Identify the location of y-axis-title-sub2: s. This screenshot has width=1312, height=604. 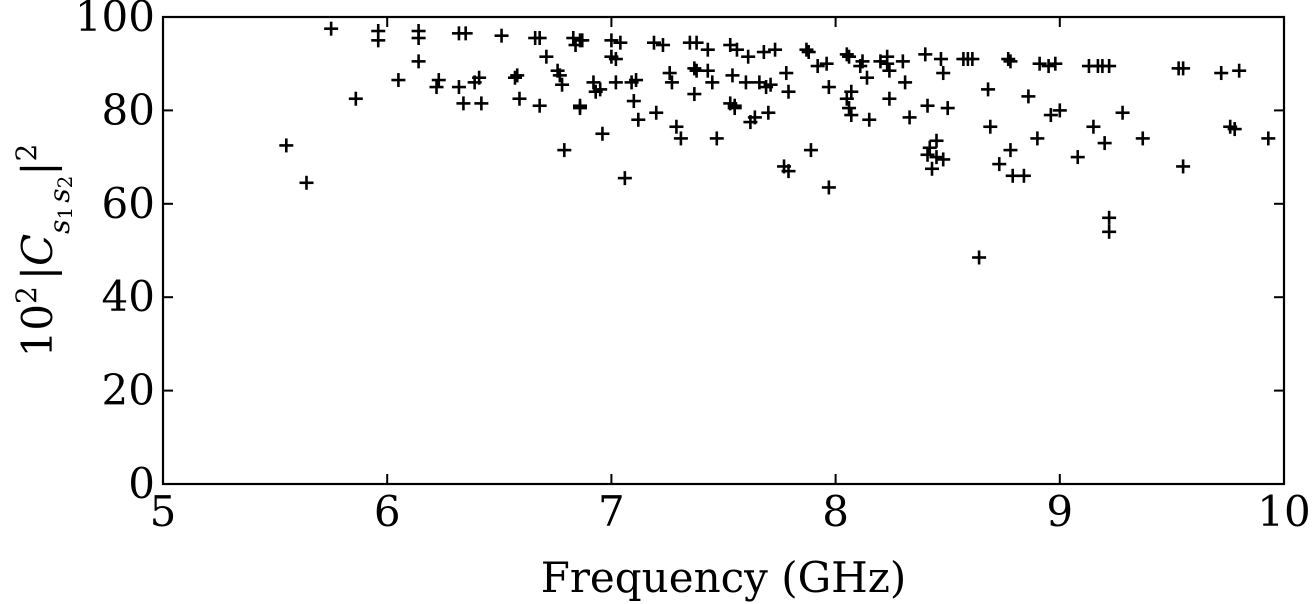
(59, 195).